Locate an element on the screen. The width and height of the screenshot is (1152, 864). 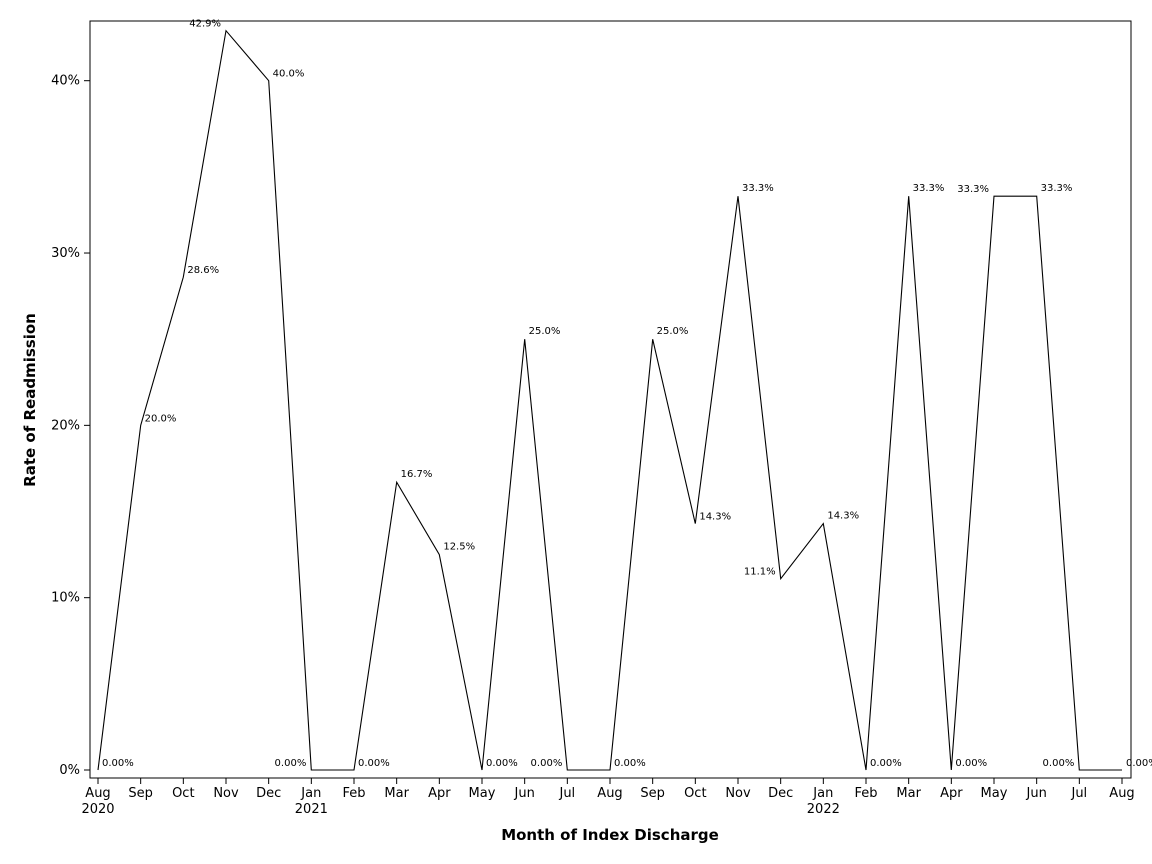
x-tick-year-label: 2020 is located at coordinates (97, 809).